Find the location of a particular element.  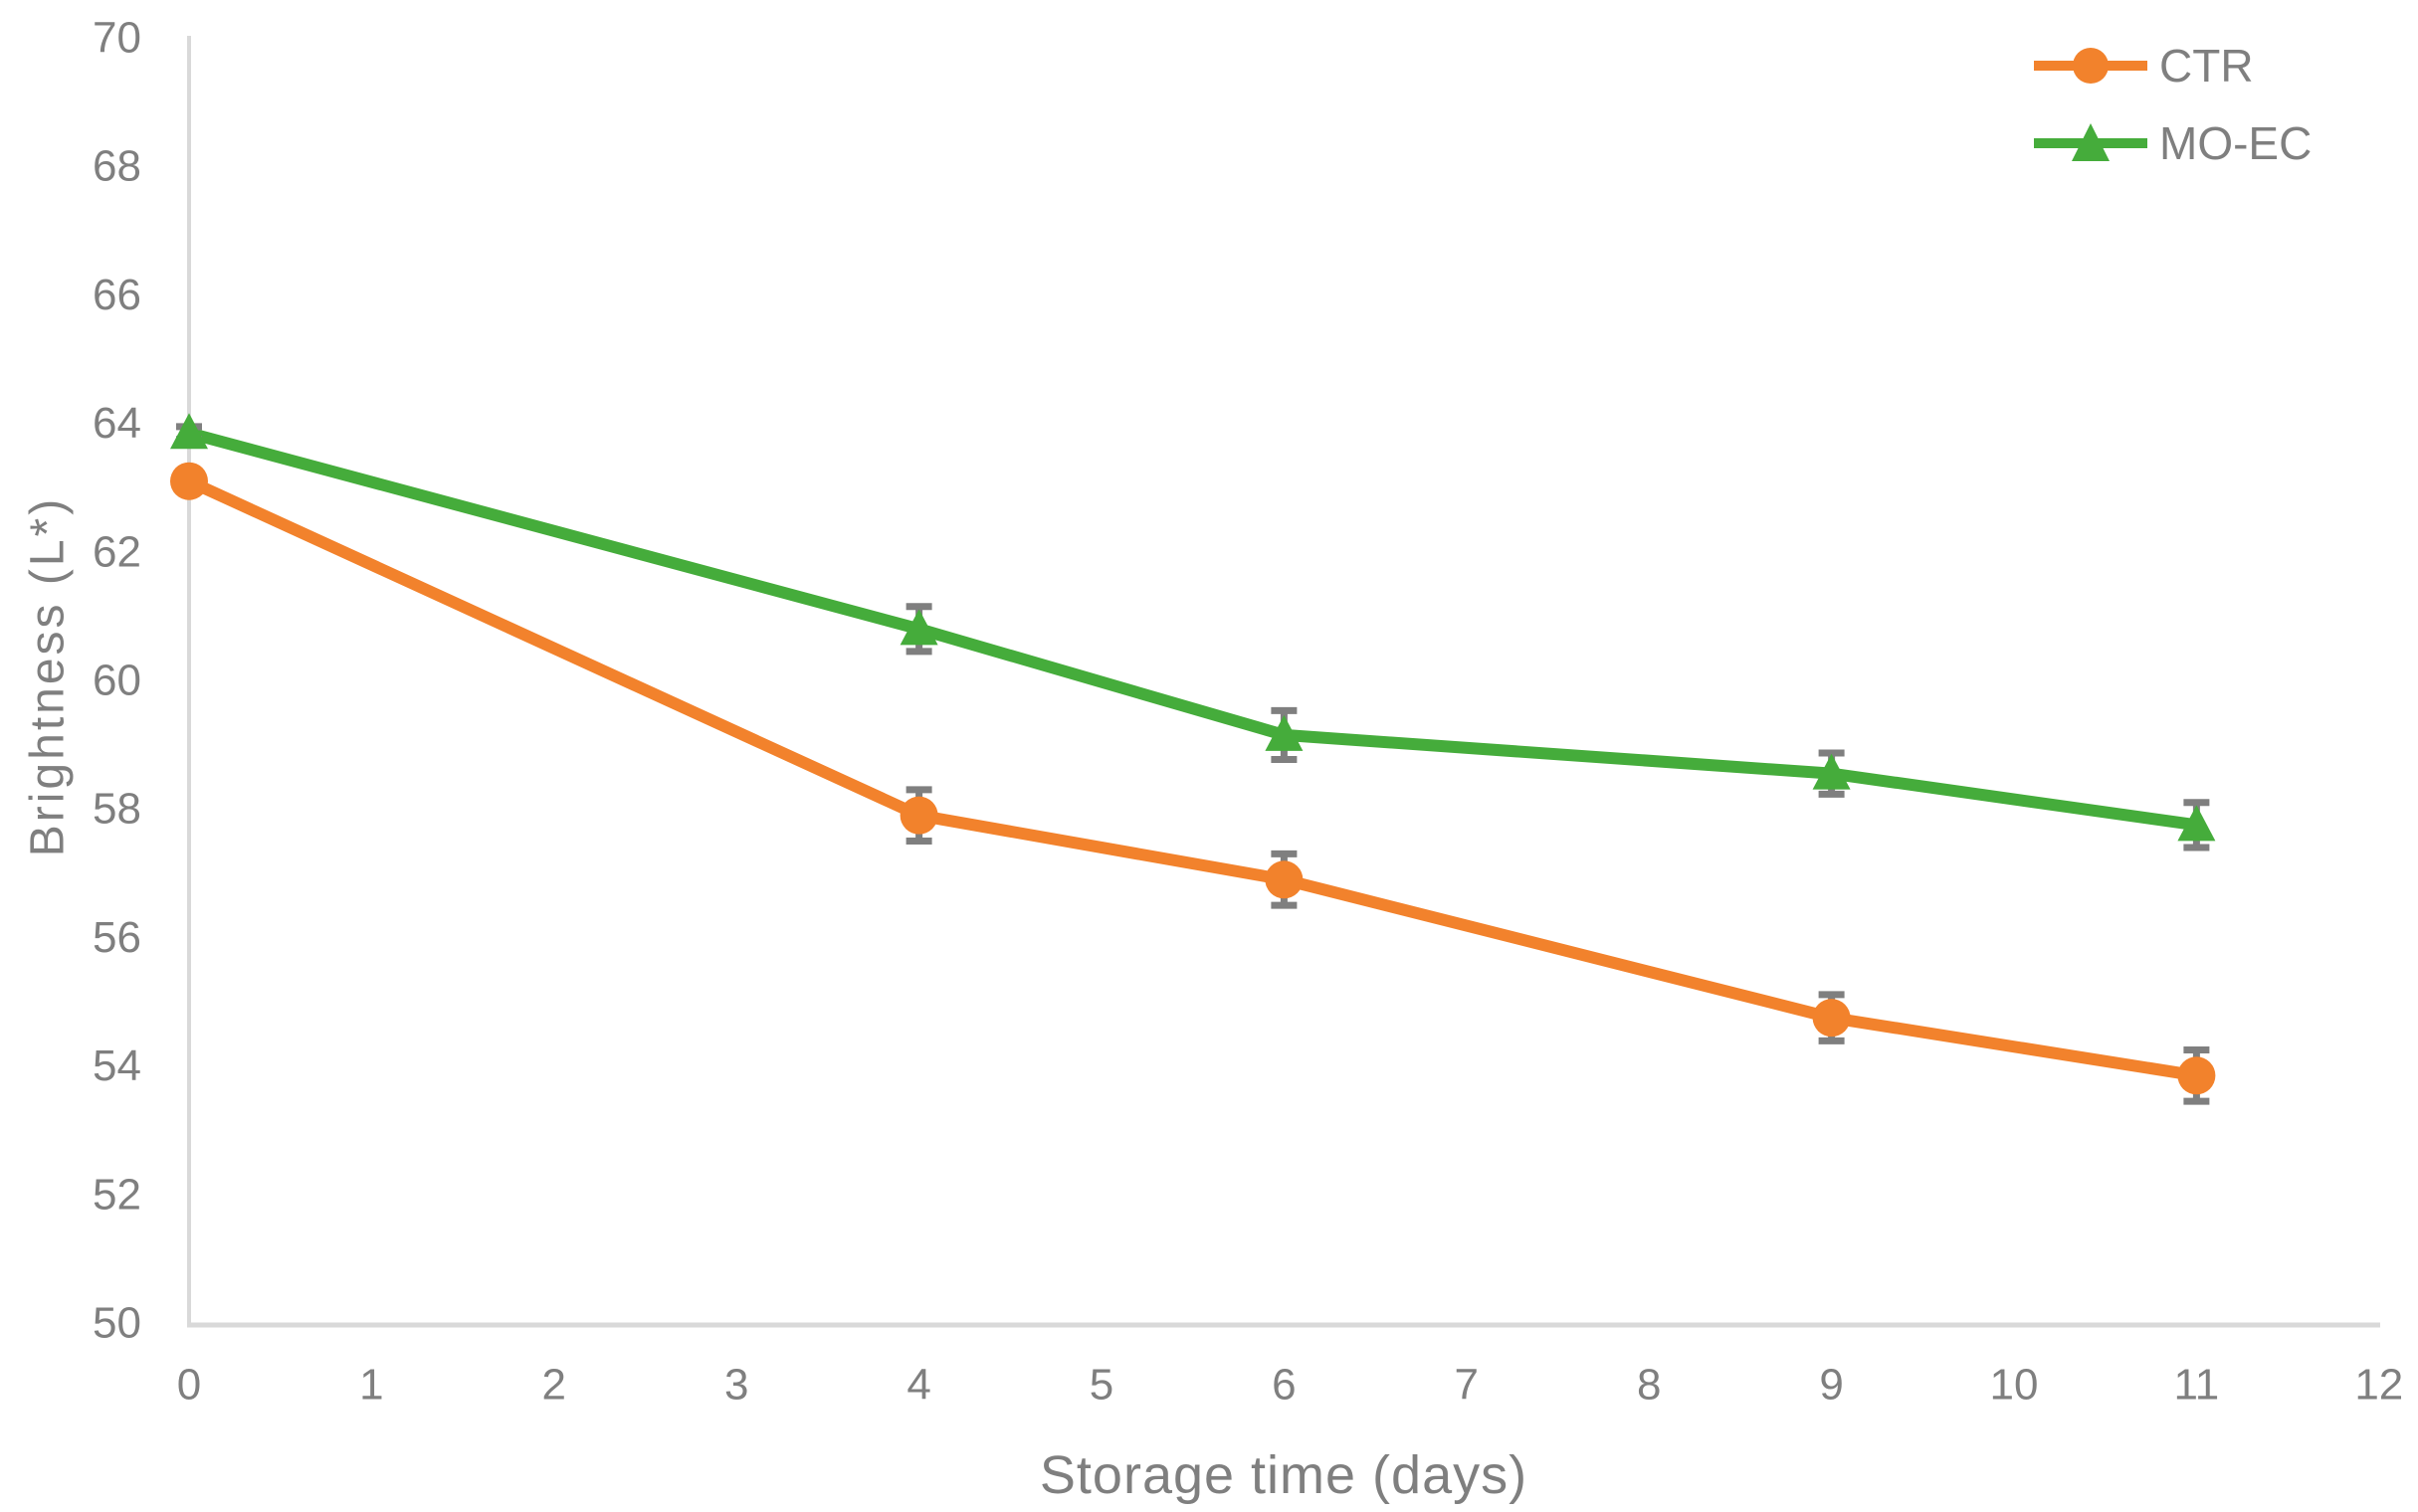

y-tick-label: 62 is located at coordinates (117, 551).